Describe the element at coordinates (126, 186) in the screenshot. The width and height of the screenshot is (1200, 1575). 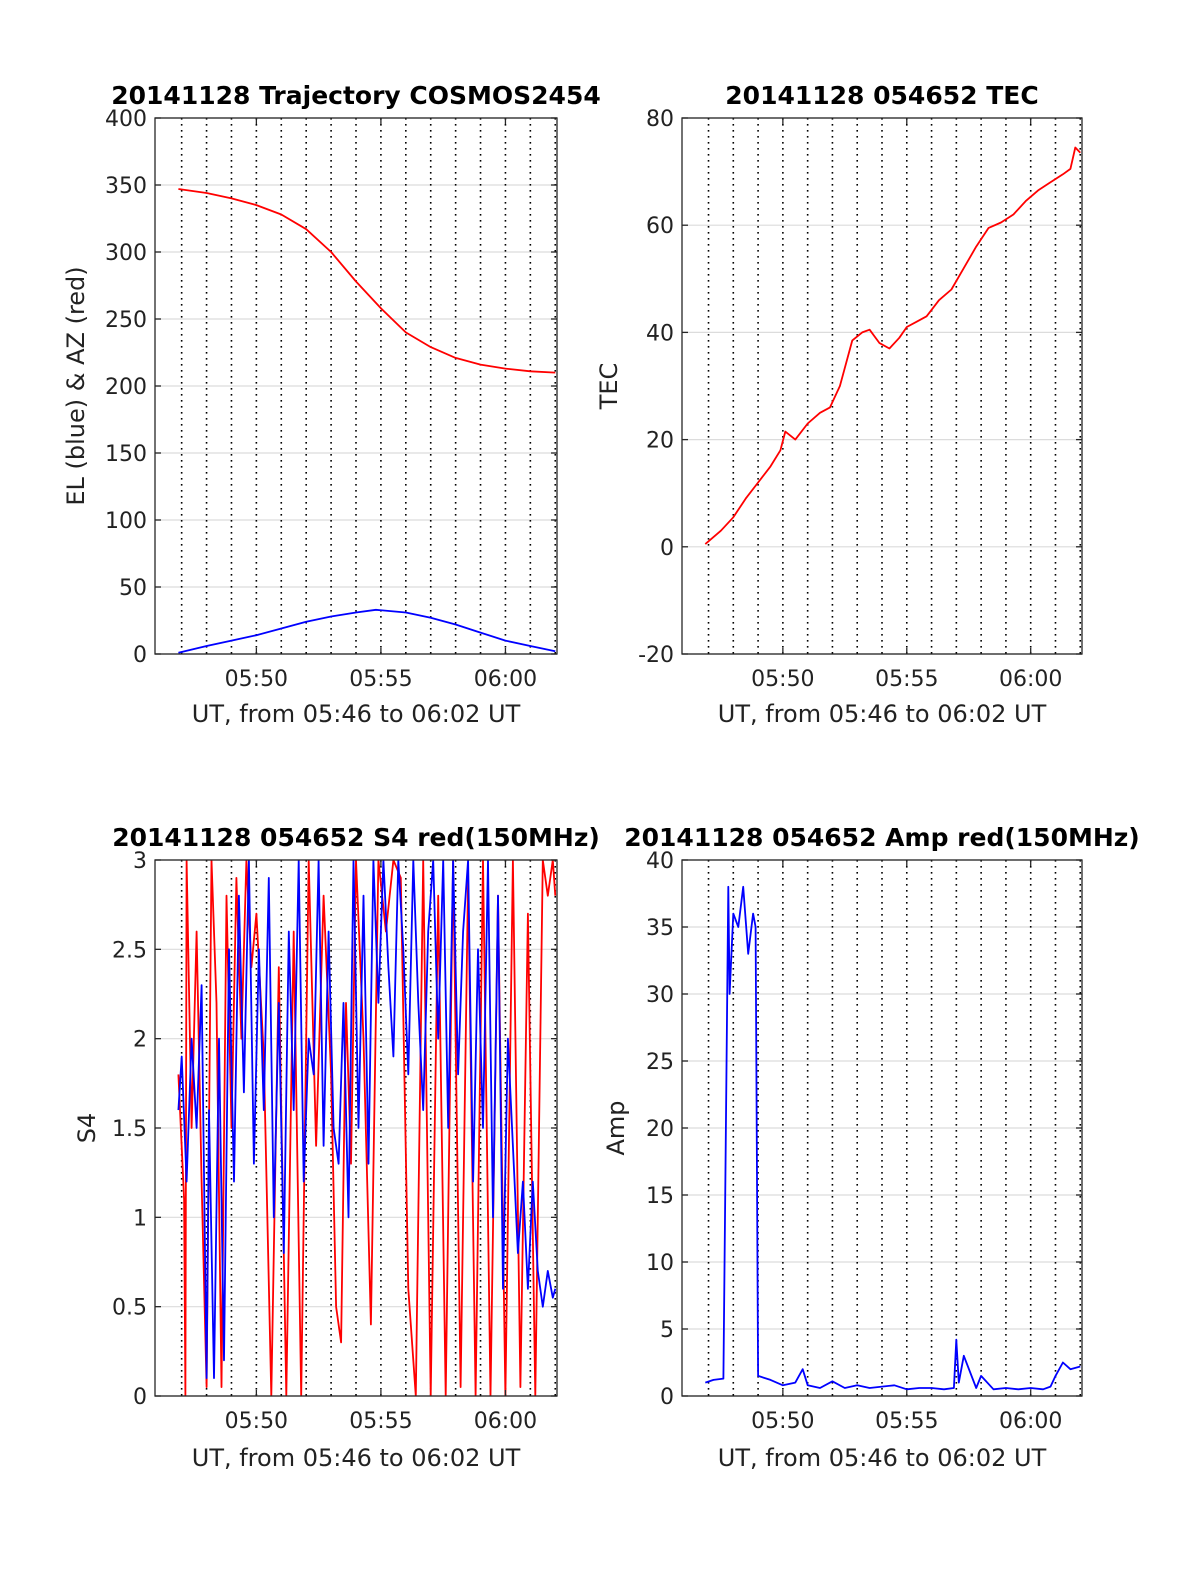
I see `y-tick-label: 350` at that location.